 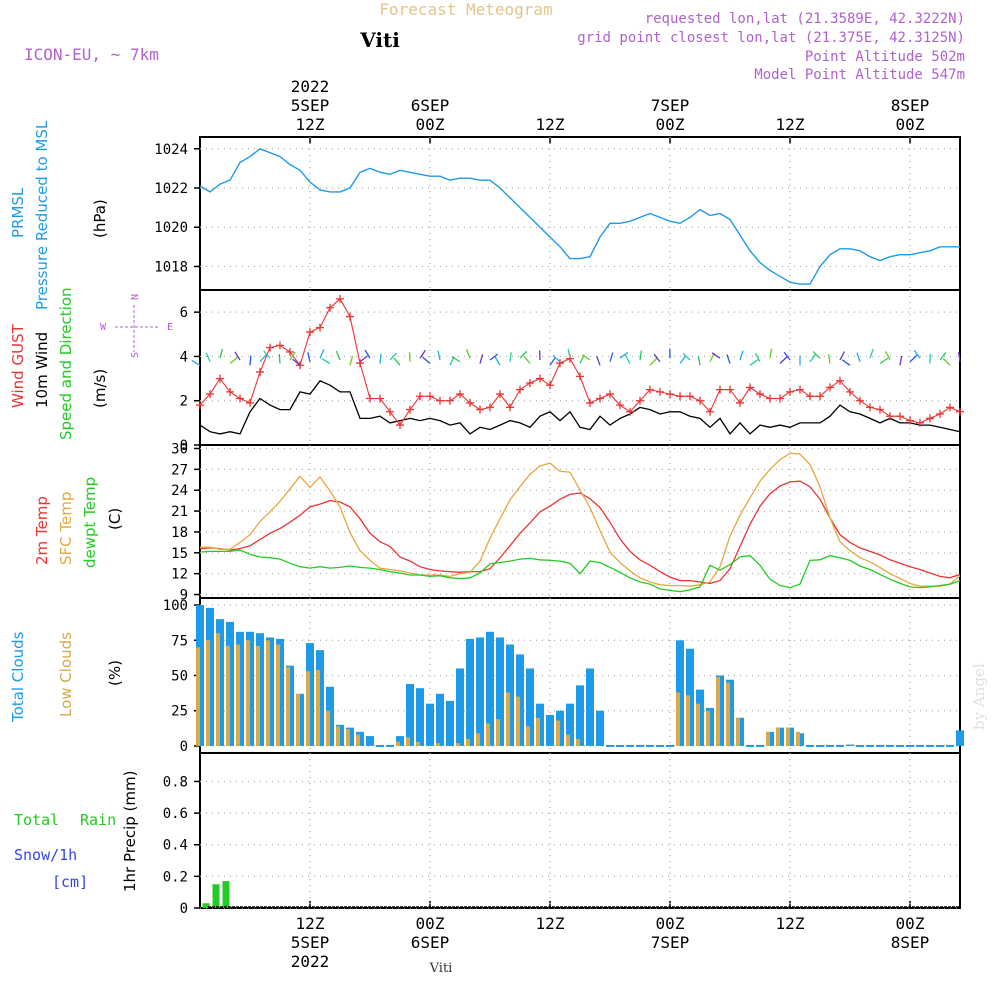 What do you see at coordinates (42, 530) in the screenshot?
I see `temp2m-label: 2m Temp` at bounding box center [42, 530].